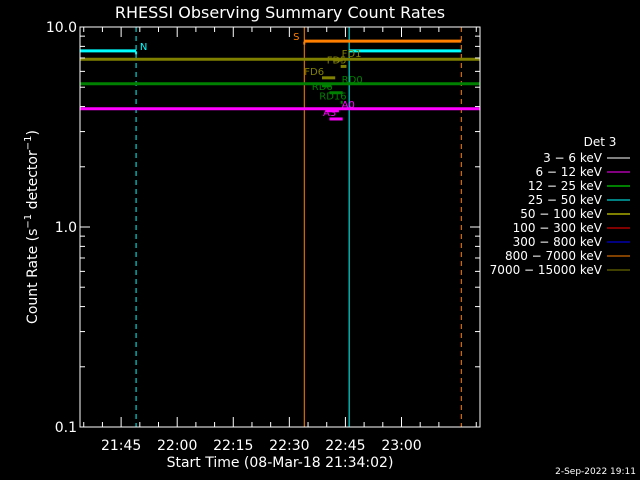  What do you see at coordinates (177, 446) in the screenshot?
I see `x-tick-label: 22:00` at bounding box center [177, 446].